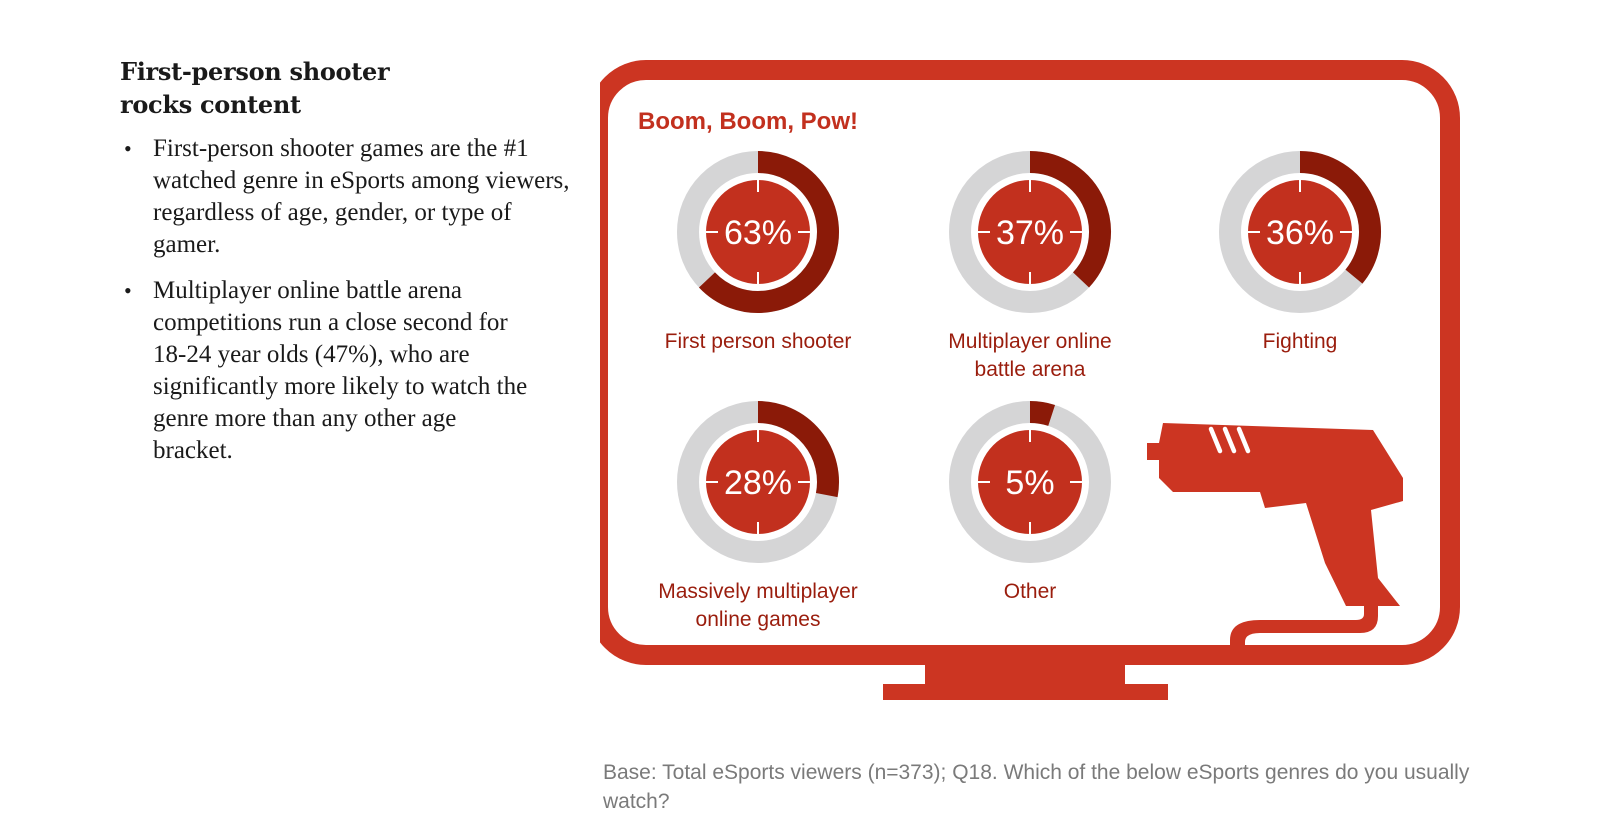  I want to click on donut-value-label: 36%, so click(1300, 233).